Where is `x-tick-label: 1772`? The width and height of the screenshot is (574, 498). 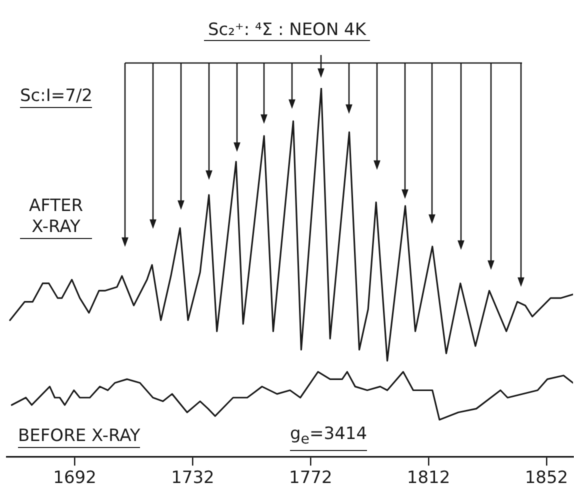
x-tick-label: 1772 is located at coordinates (310, 478).